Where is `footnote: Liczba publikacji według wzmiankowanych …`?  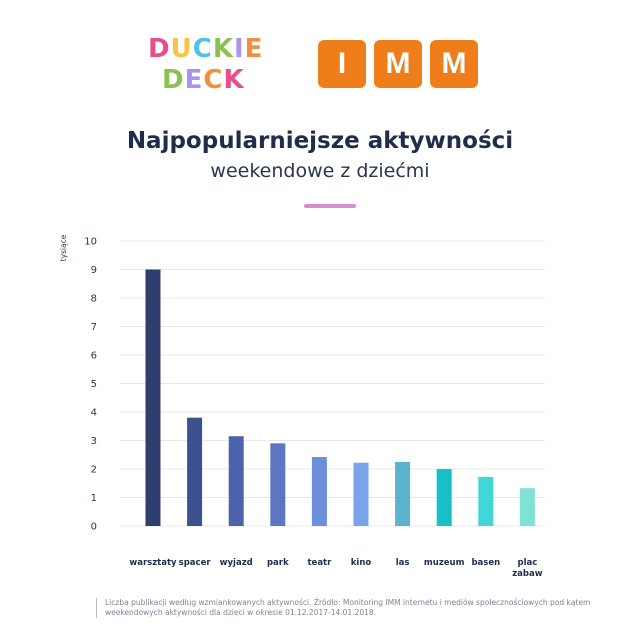
footnote: Liczba publikacji według wzmiankowanych … is located at coordinates (350, 608).